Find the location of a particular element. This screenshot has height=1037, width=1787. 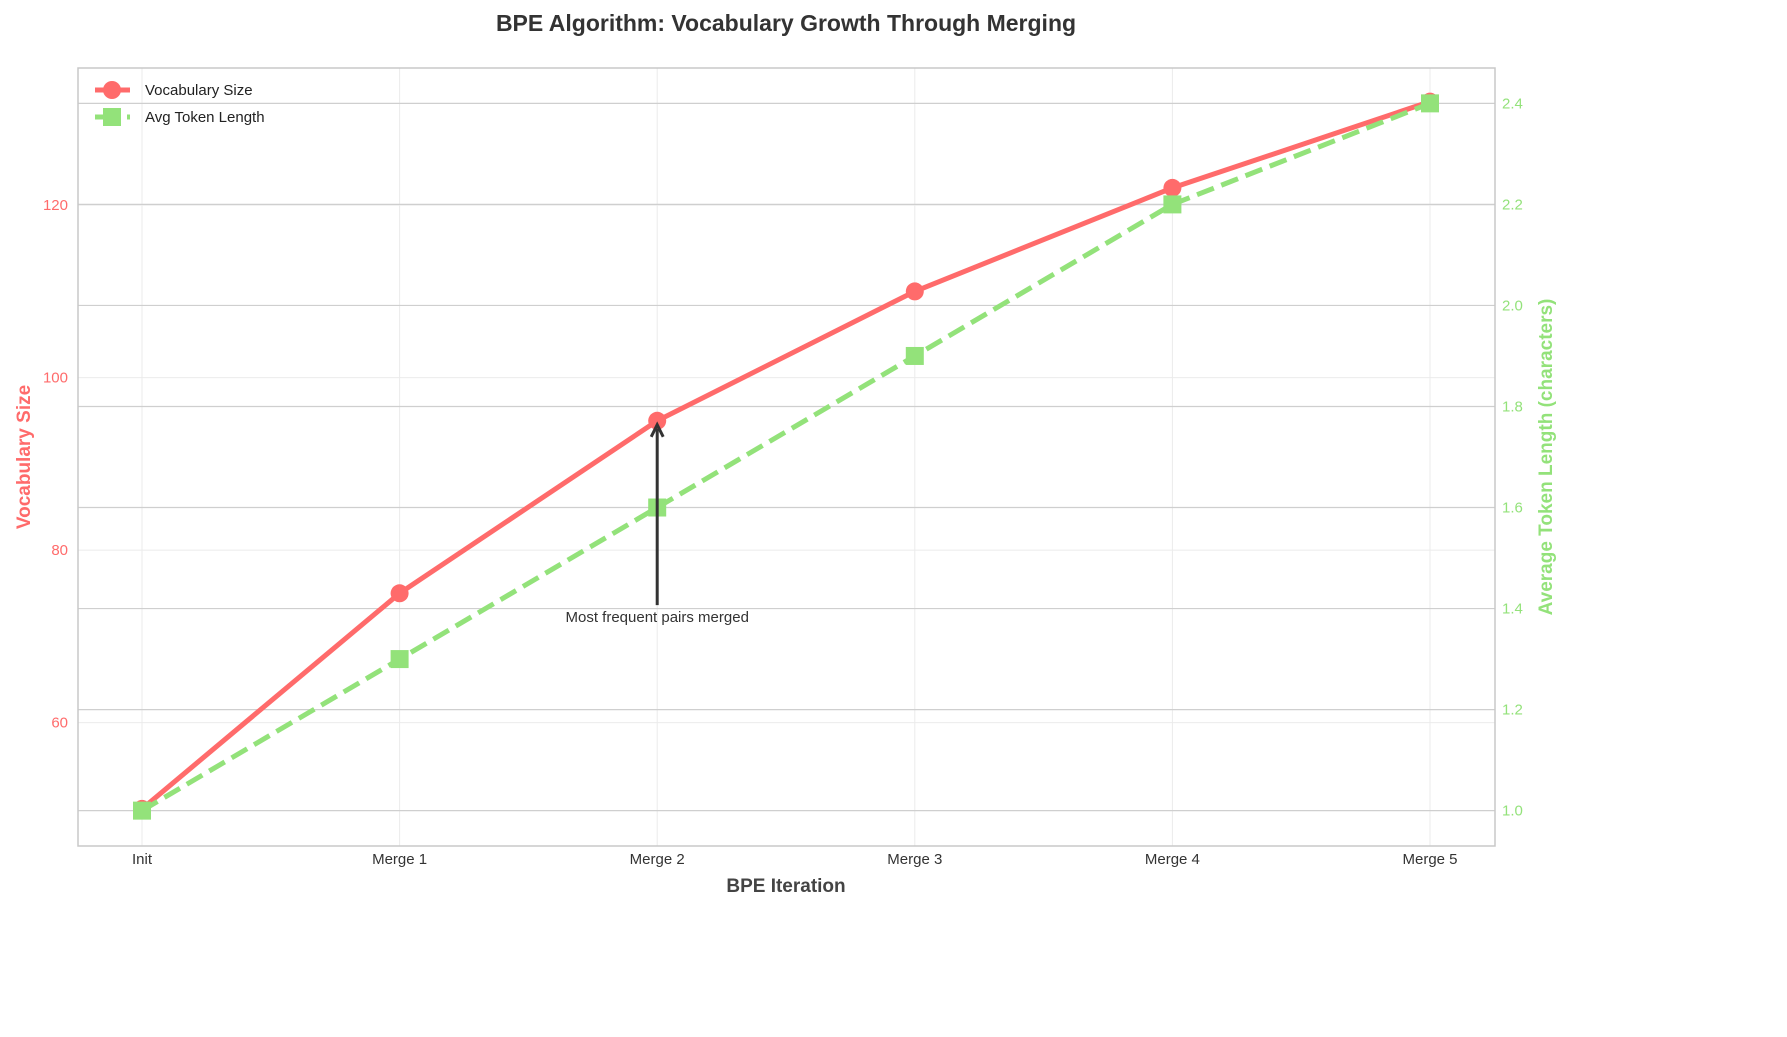

y-tick-label-right: 2.0 is located at coordinates (1512, 305).